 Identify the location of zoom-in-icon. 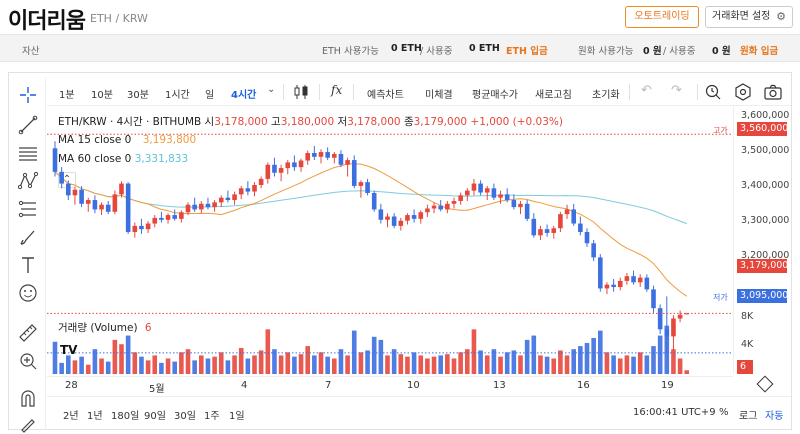
(28, 361).